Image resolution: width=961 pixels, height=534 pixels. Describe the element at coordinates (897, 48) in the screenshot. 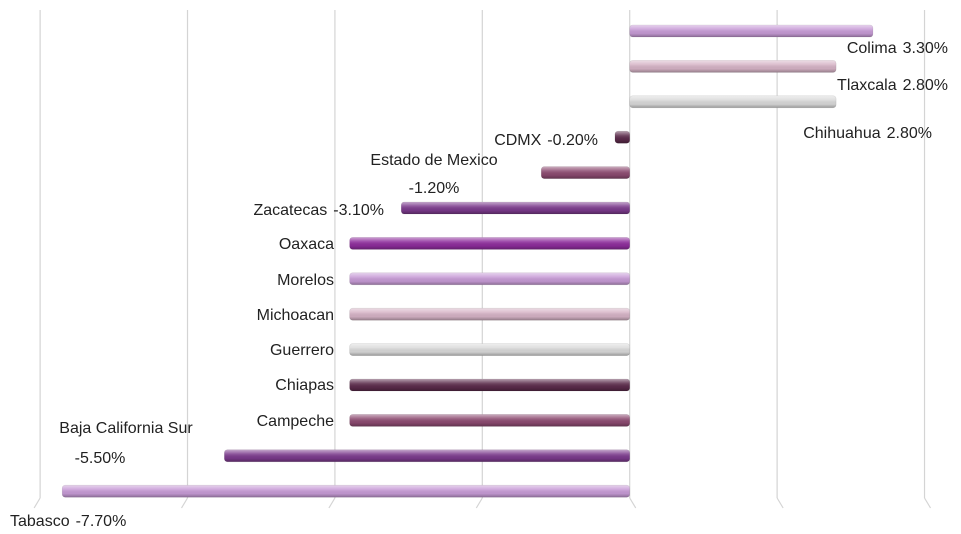

I see `data-label: Colima 3.30%` at that location.